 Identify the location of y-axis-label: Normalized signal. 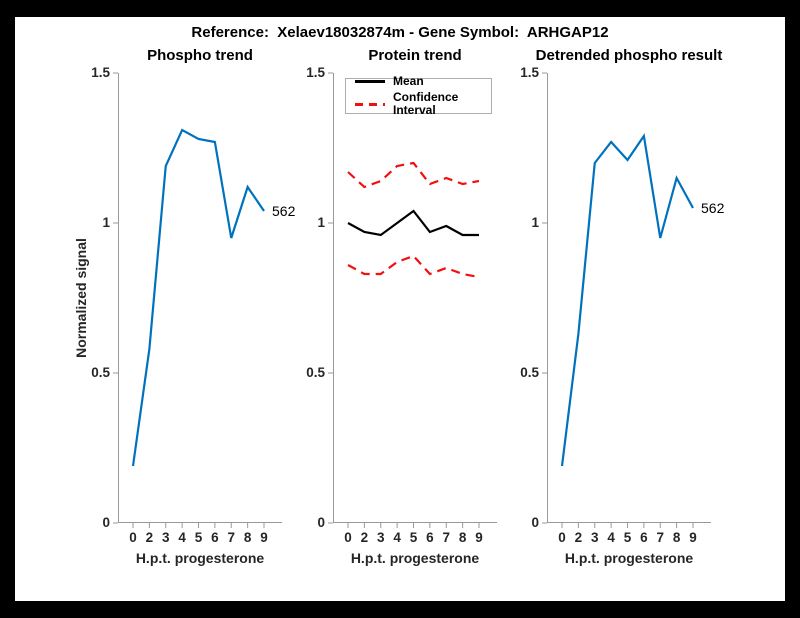
(81, 298).